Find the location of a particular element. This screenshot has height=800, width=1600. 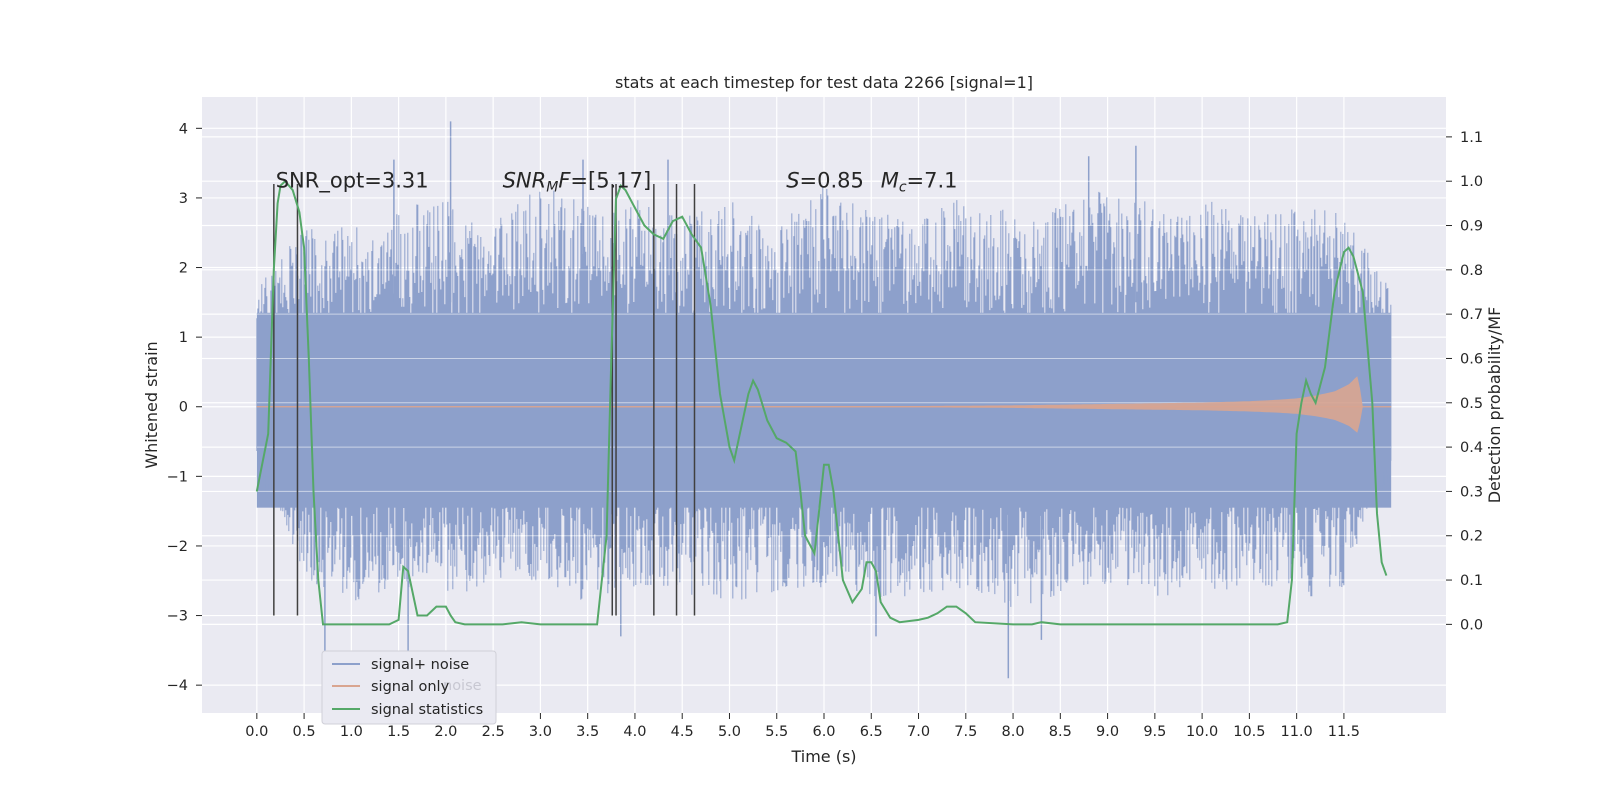

x-tick-label: 2.5 is located at coordinates (493, 732).